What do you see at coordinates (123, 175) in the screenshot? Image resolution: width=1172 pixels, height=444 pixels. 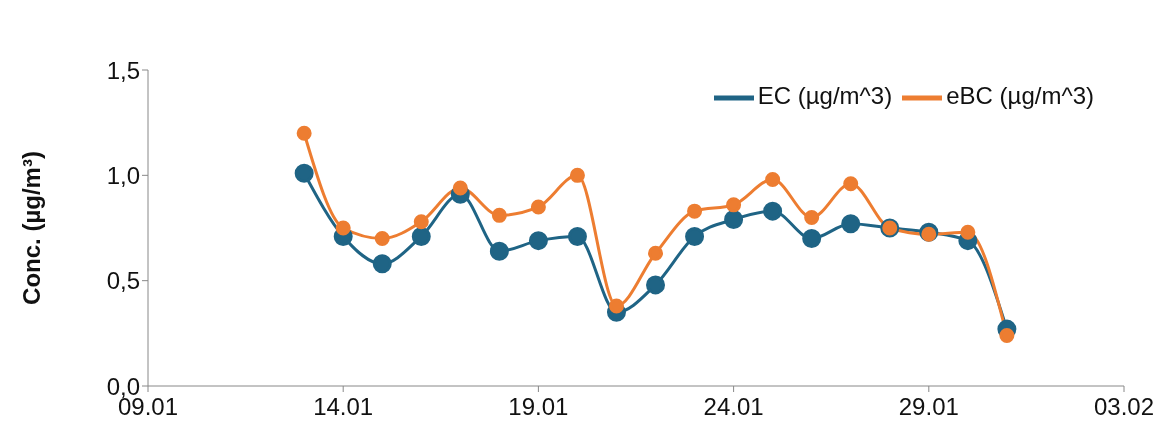 I see `y-tick-label: 1,0` at bounding box center [123, 175].